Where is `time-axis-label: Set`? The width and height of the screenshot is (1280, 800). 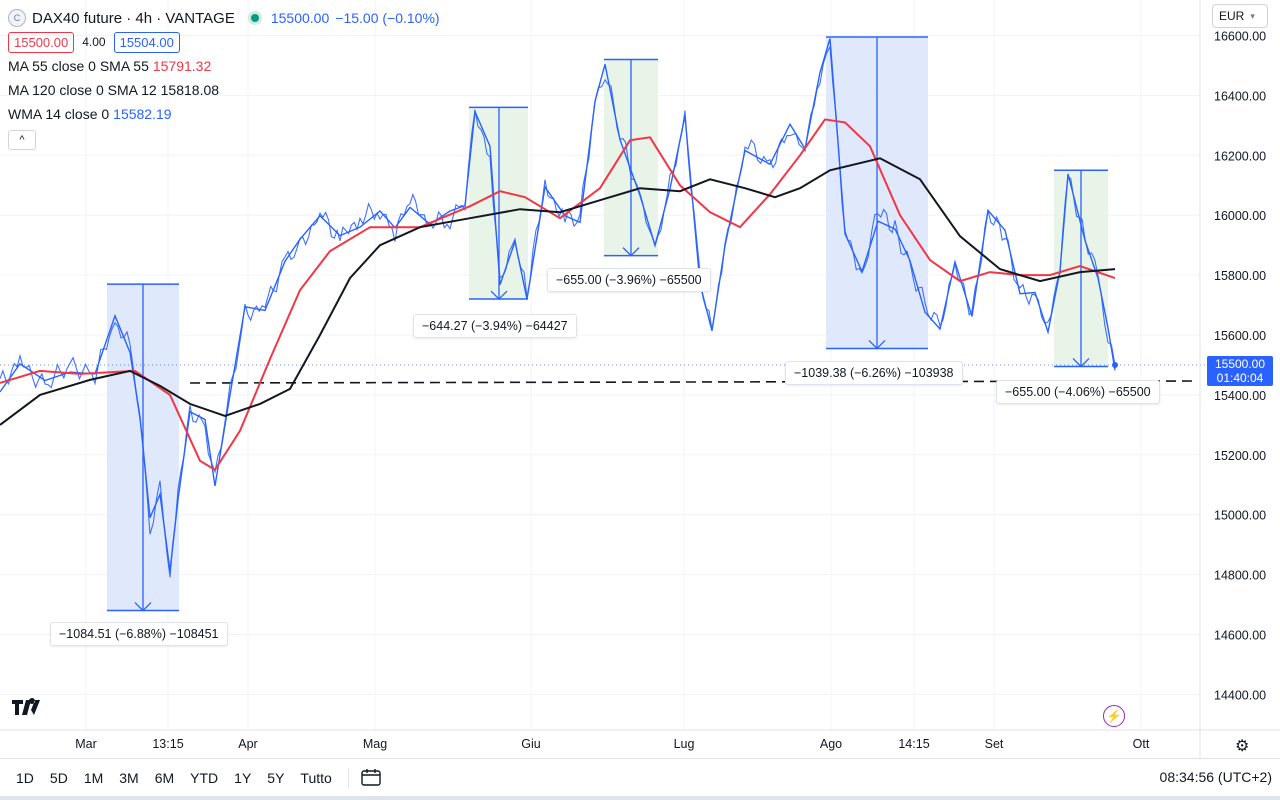 time-axis-label: Set is located at coordinates (994, 744).